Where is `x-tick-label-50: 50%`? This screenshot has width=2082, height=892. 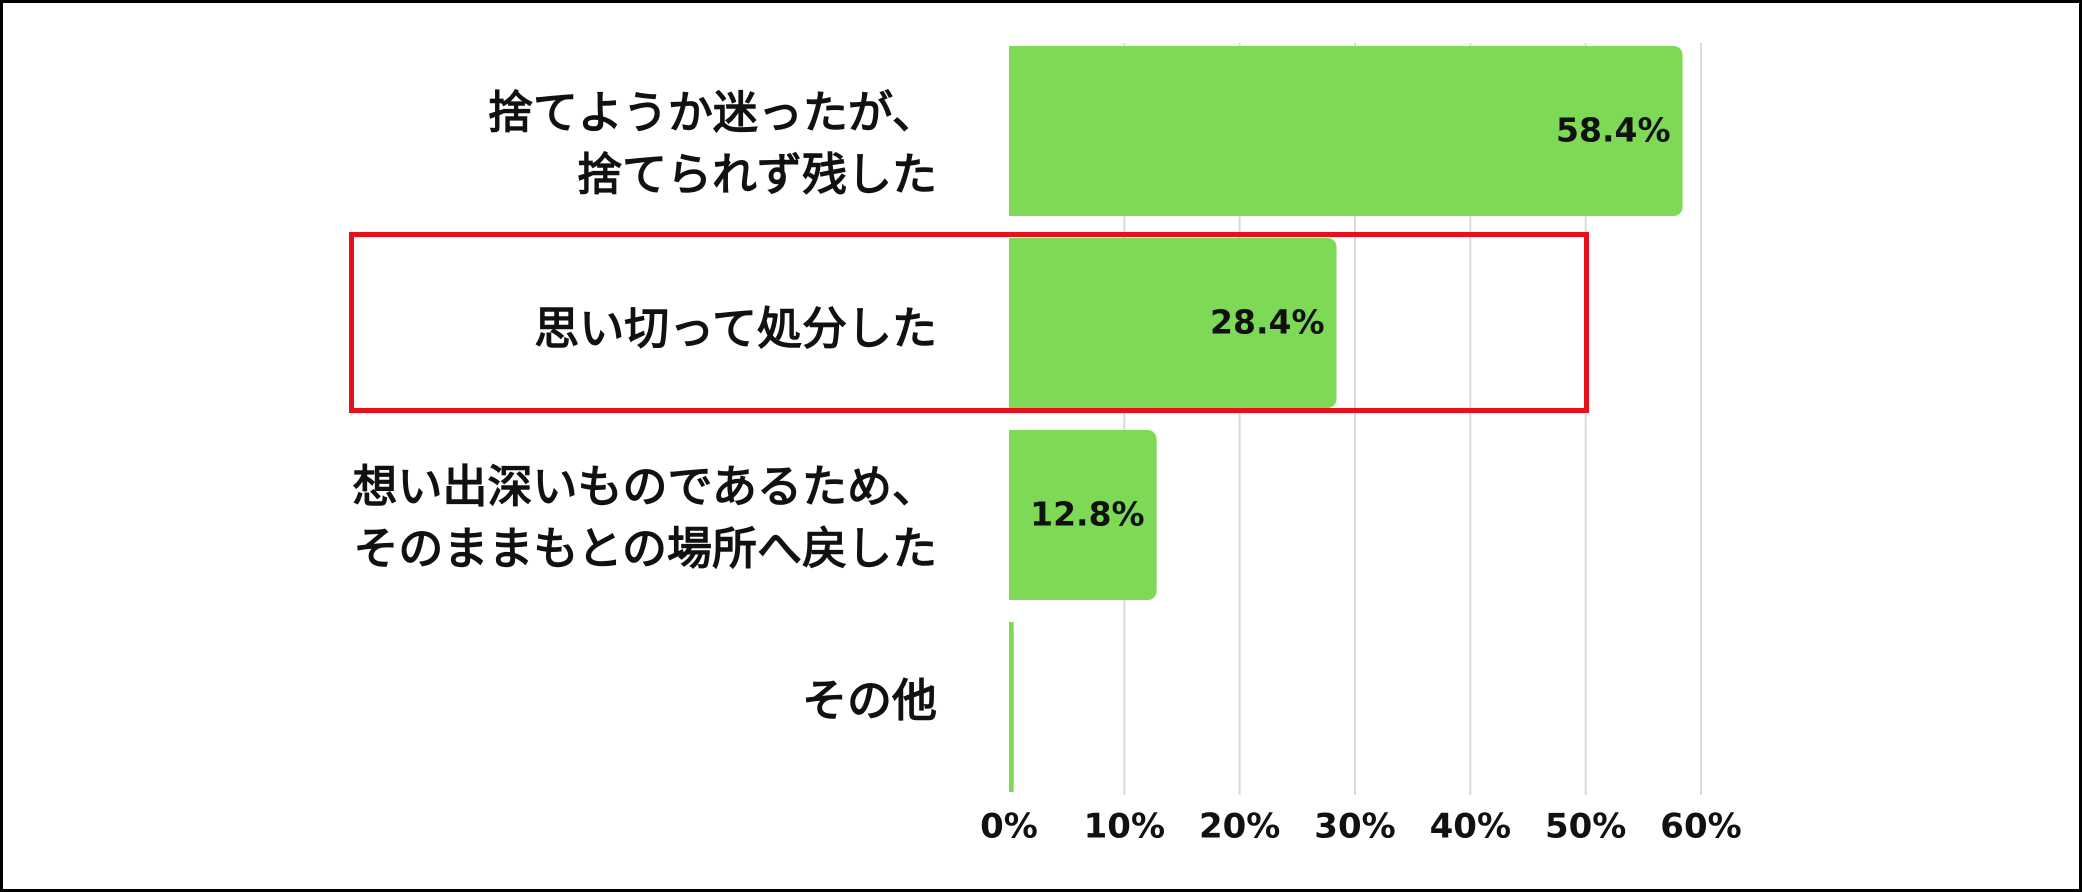 x-tick-label-50: 50% is located at coordinates (1585, 827).